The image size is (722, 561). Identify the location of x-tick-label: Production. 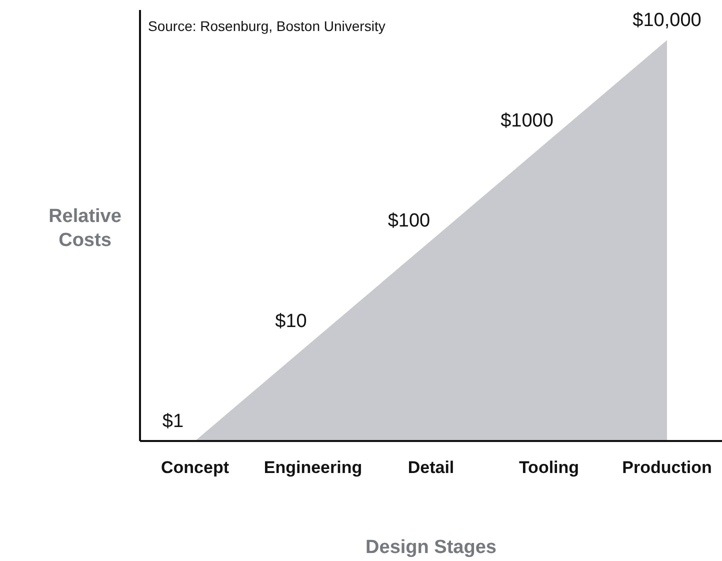
(667, 468).